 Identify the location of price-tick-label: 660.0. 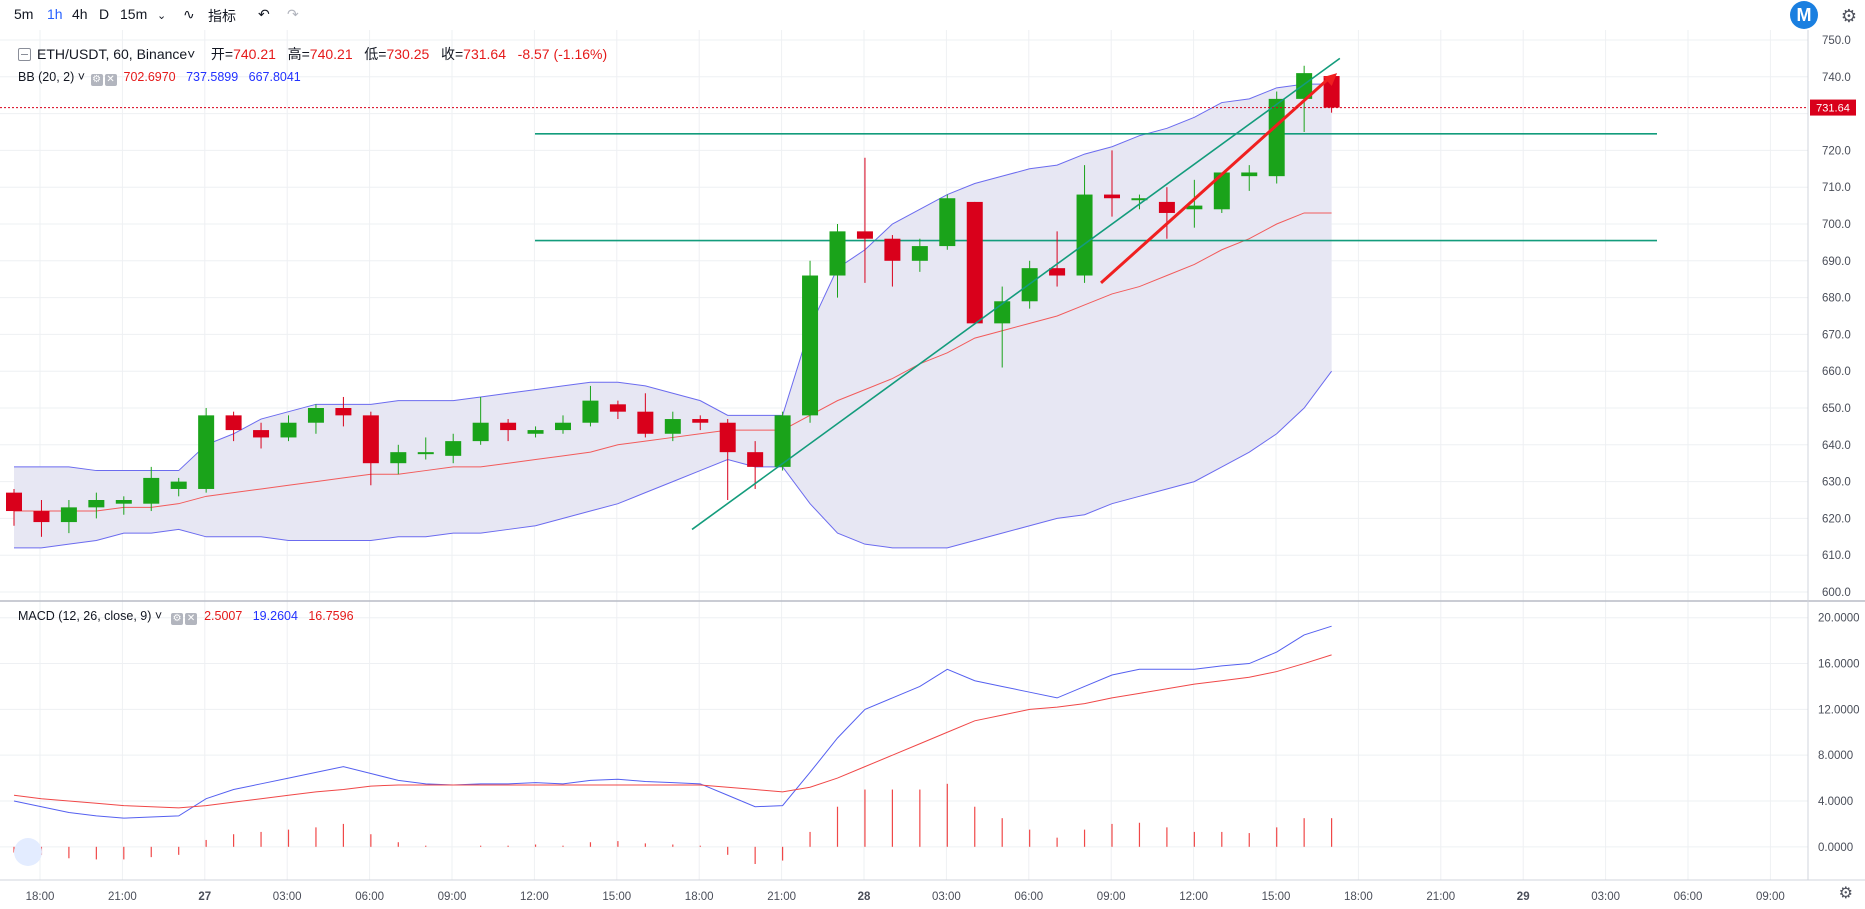
(1836, 372).